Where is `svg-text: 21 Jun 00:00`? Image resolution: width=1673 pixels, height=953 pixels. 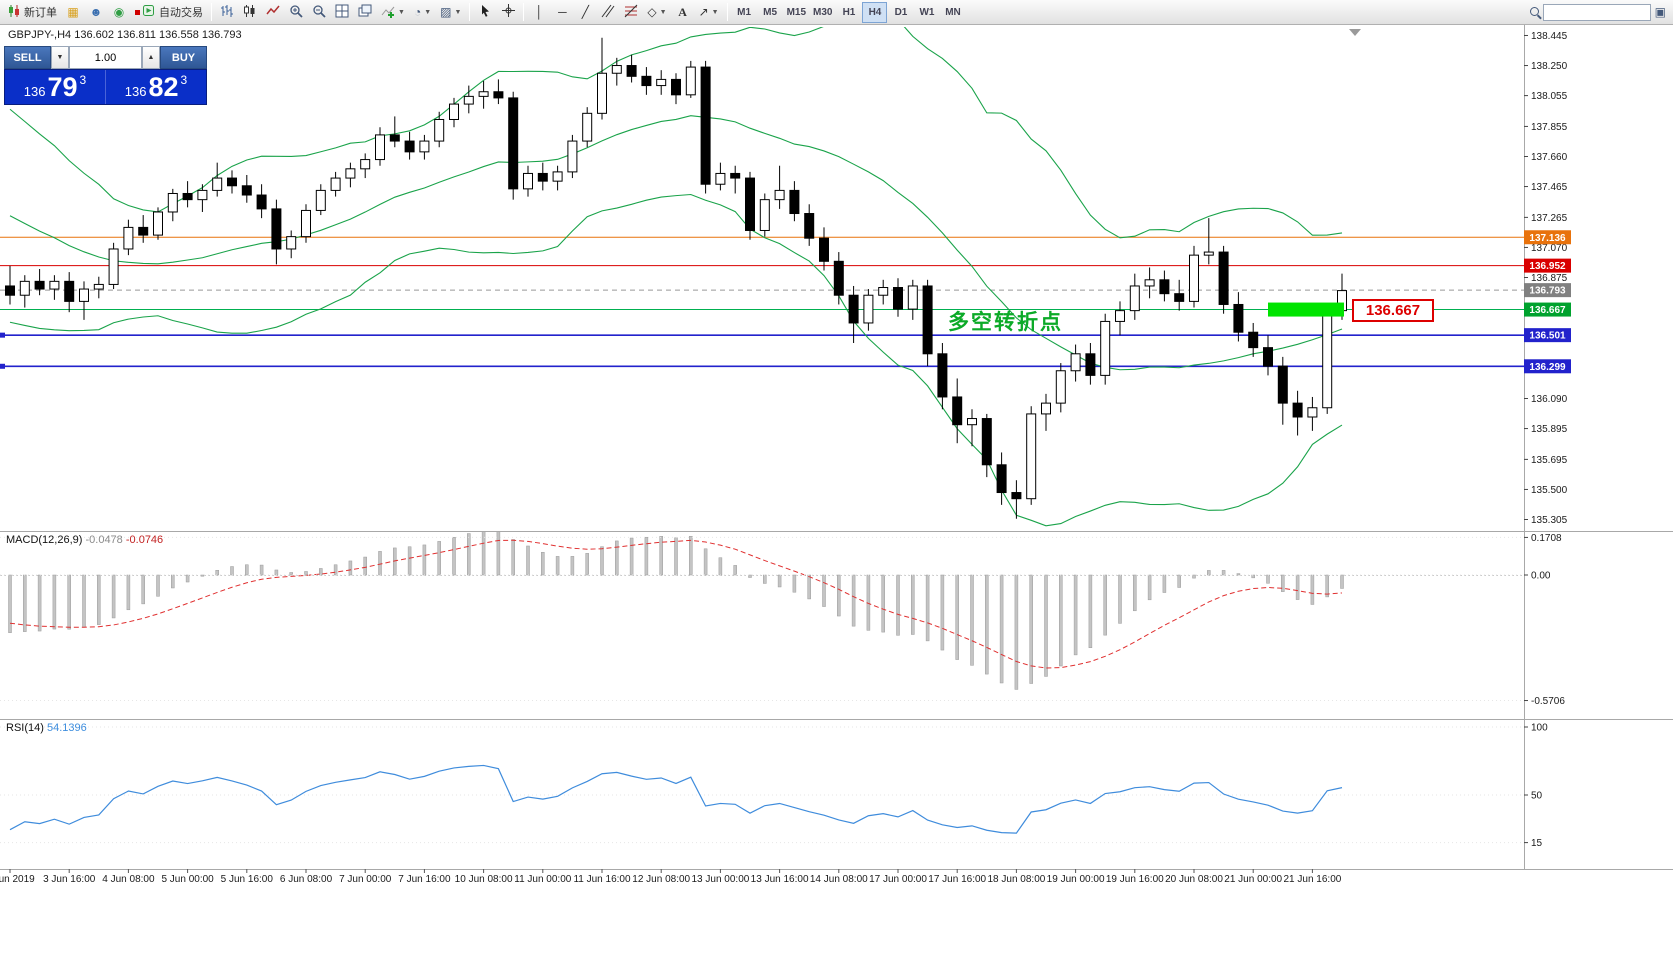 svg-text: 21 Jun 00:00 is located at coordinates (1253, 879).